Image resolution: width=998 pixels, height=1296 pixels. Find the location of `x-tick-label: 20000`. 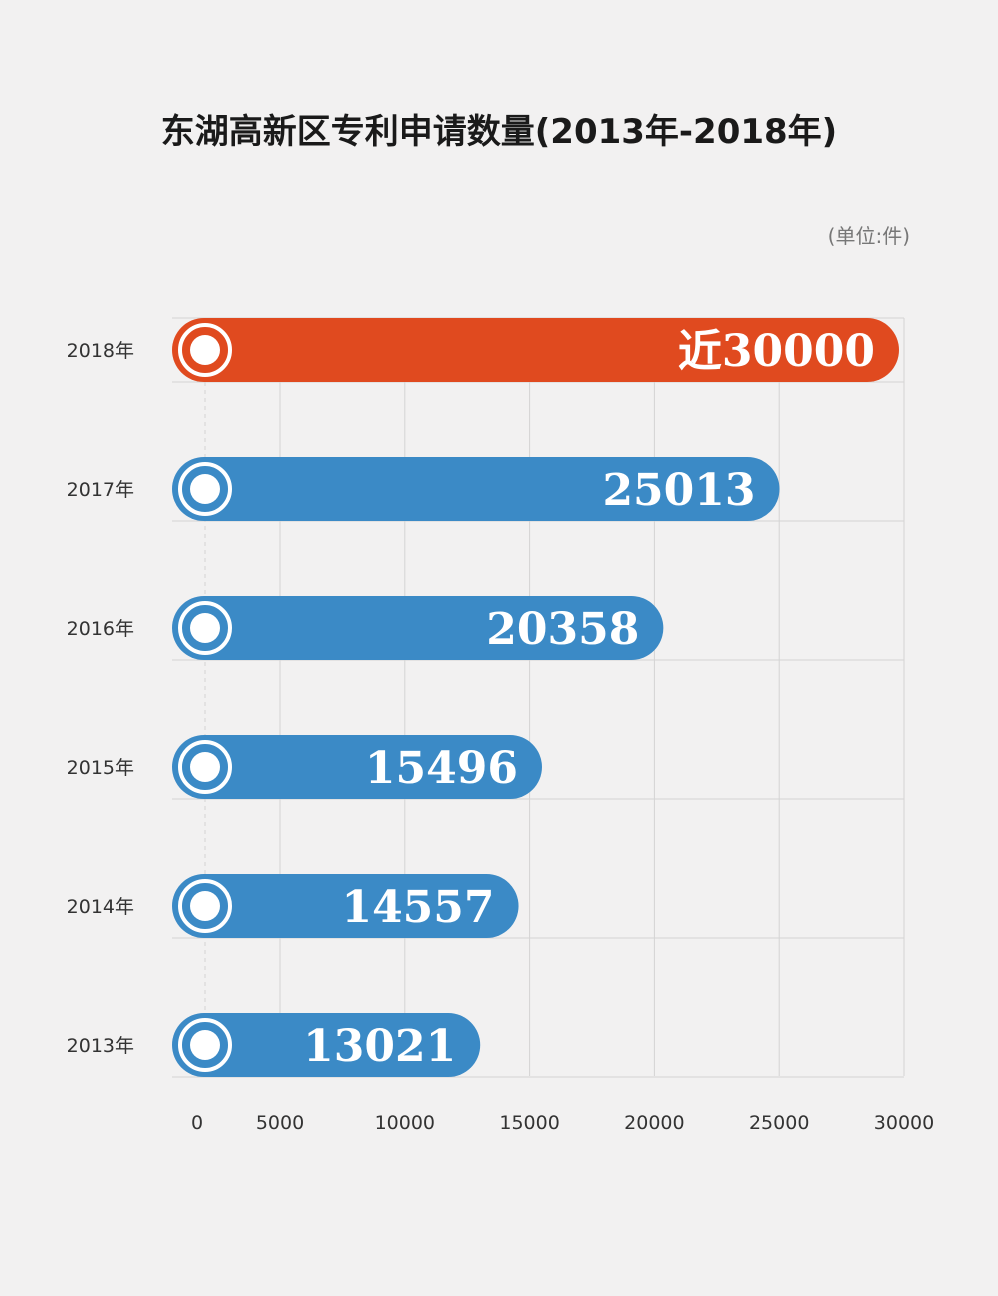

x-tick-label: 20000 is located at coordinates (654, 1123).